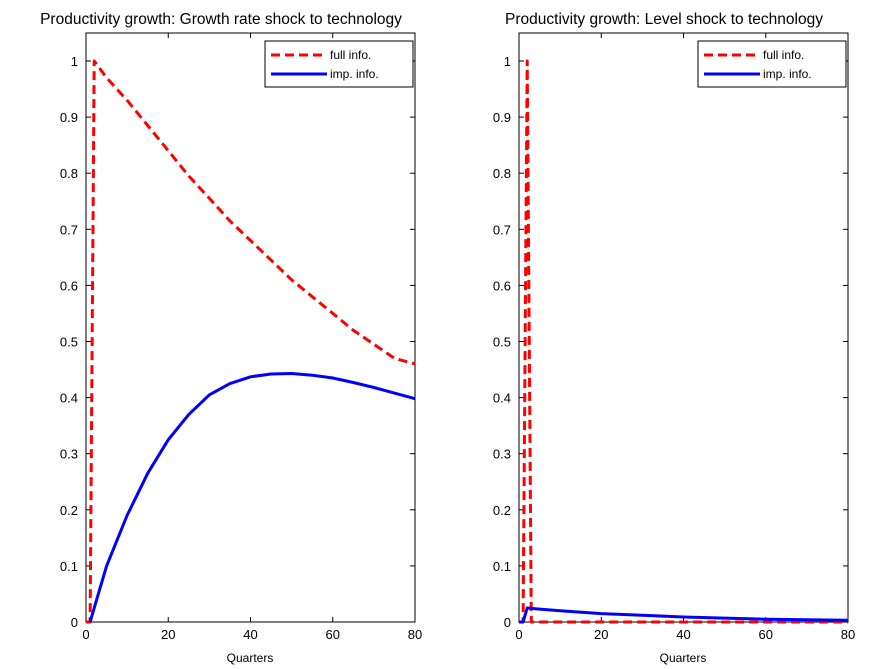  I want to click on chart-right-legend: full info. imp. info., so click(772, 64).